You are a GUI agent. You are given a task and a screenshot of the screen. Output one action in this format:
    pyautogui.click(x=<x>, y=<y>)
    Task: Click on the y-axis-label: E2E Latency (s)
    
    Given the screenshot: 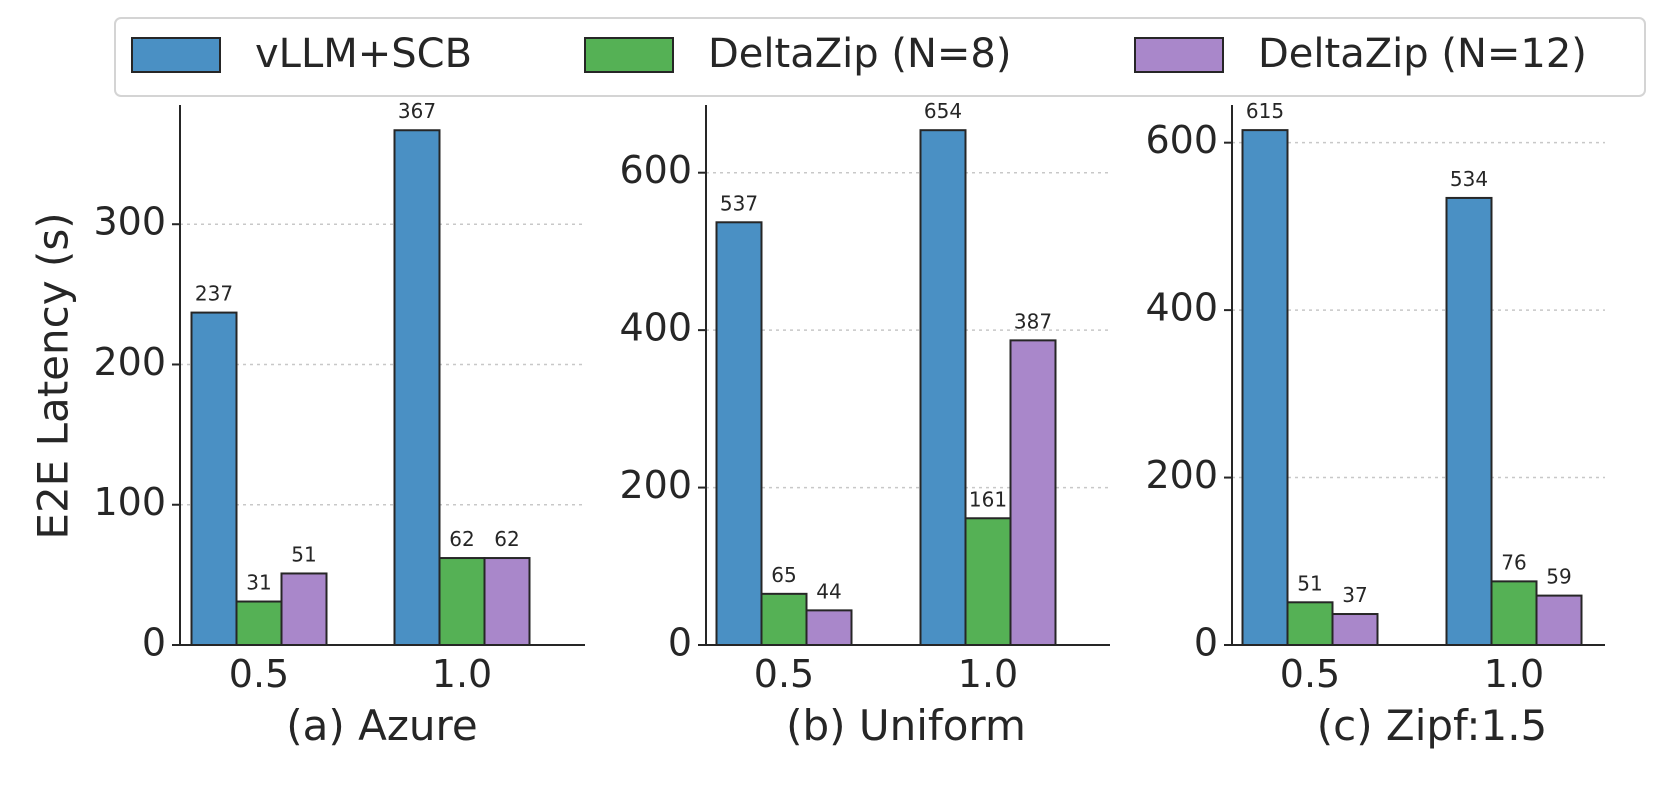 What is the action you would take?
    pyautogui.click(x=53, y=375)
    